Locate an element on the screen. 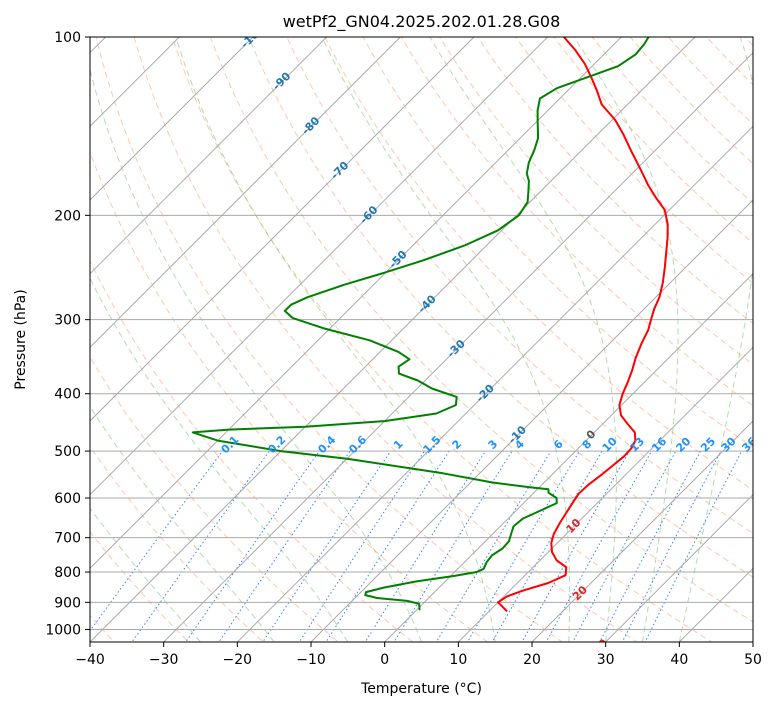 This screenshot has width=775, height=708. y-tick-label: 300 is located at coordinates (67, 321).